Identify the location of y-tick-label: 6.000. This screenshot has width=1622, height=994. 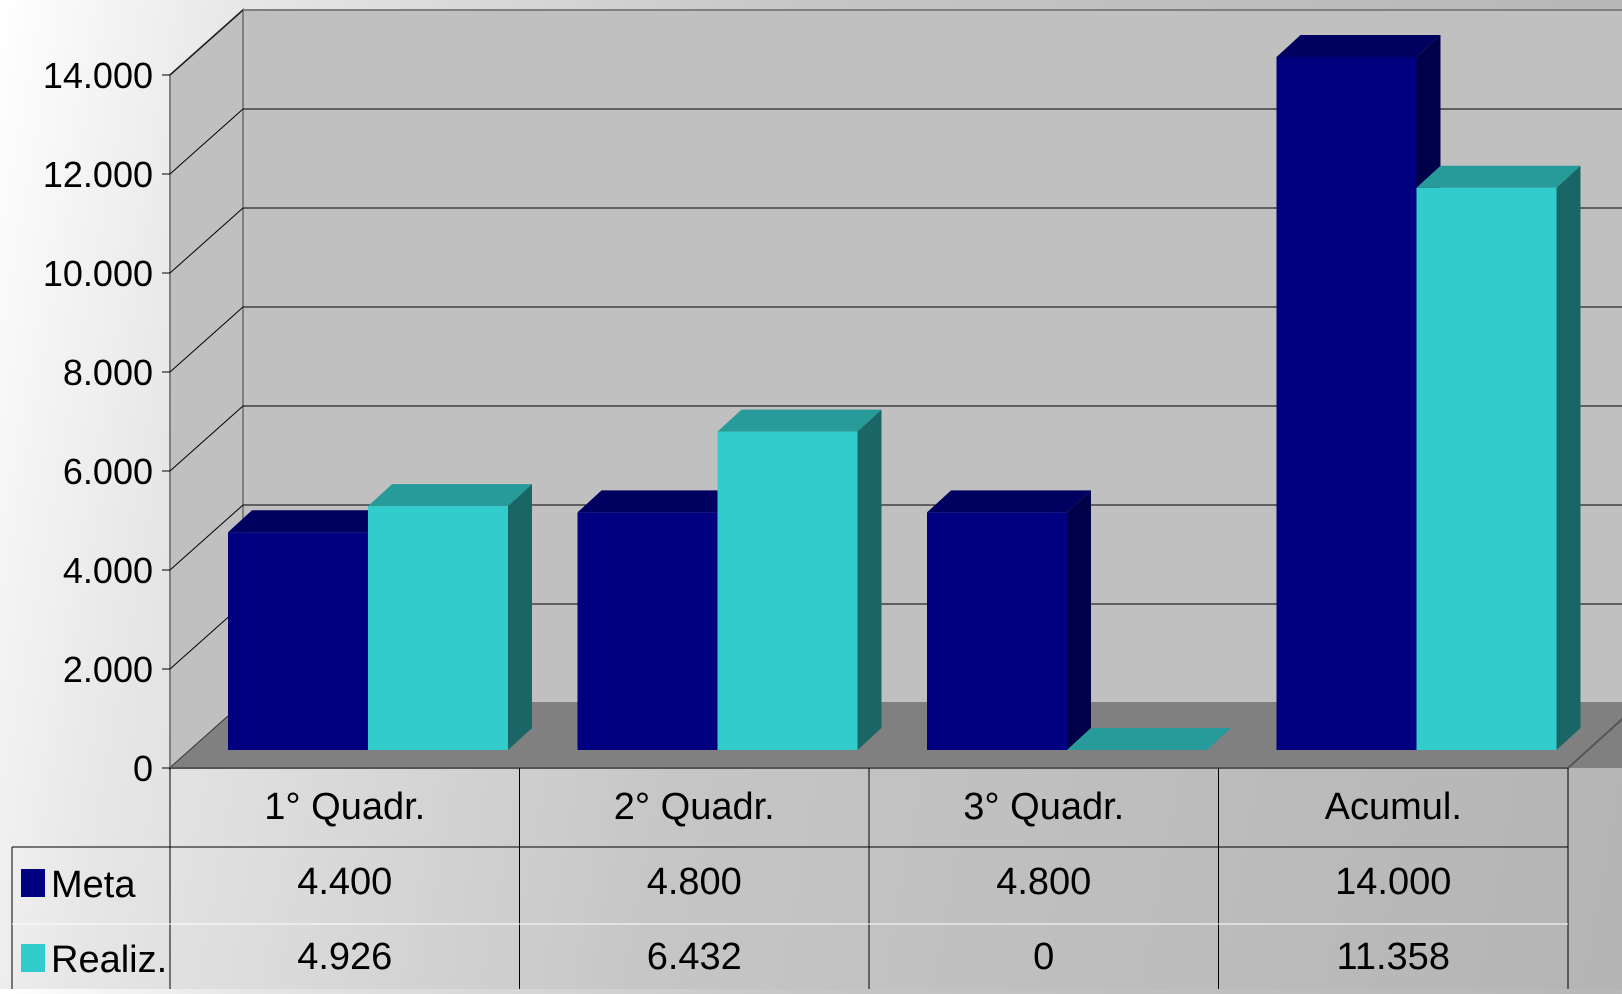
(108, 471).